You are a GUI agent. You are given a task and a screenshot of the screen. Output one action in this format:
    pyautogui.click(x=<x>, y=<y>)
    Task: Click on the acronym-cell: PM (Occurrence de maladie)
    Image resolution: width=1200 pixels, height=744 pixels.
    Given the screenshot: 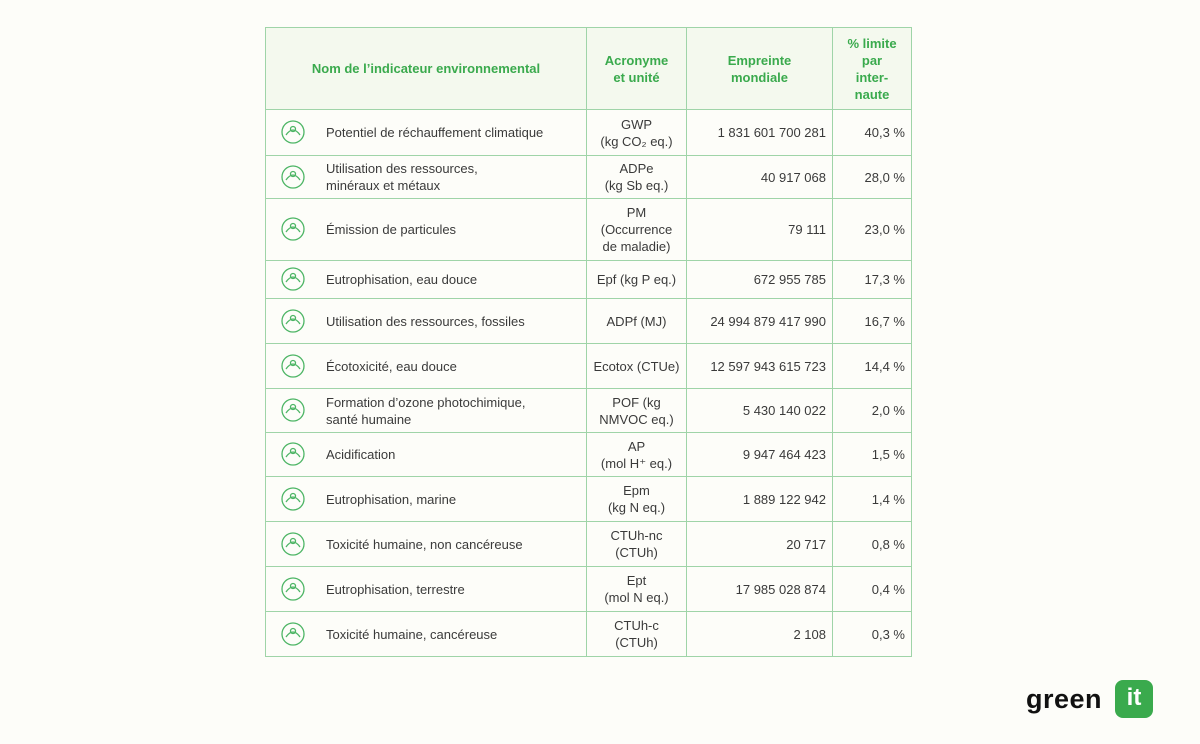 What is the action you would take?
    pyautogui.click(x=636, y=229)
    